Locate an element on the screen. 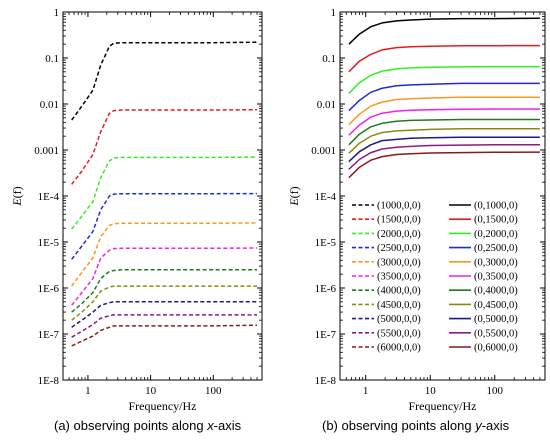 The width and height of the screenshot is (550, 445). legend-label-dashed: (2500,0,0) is located at coordinates (399, 248).